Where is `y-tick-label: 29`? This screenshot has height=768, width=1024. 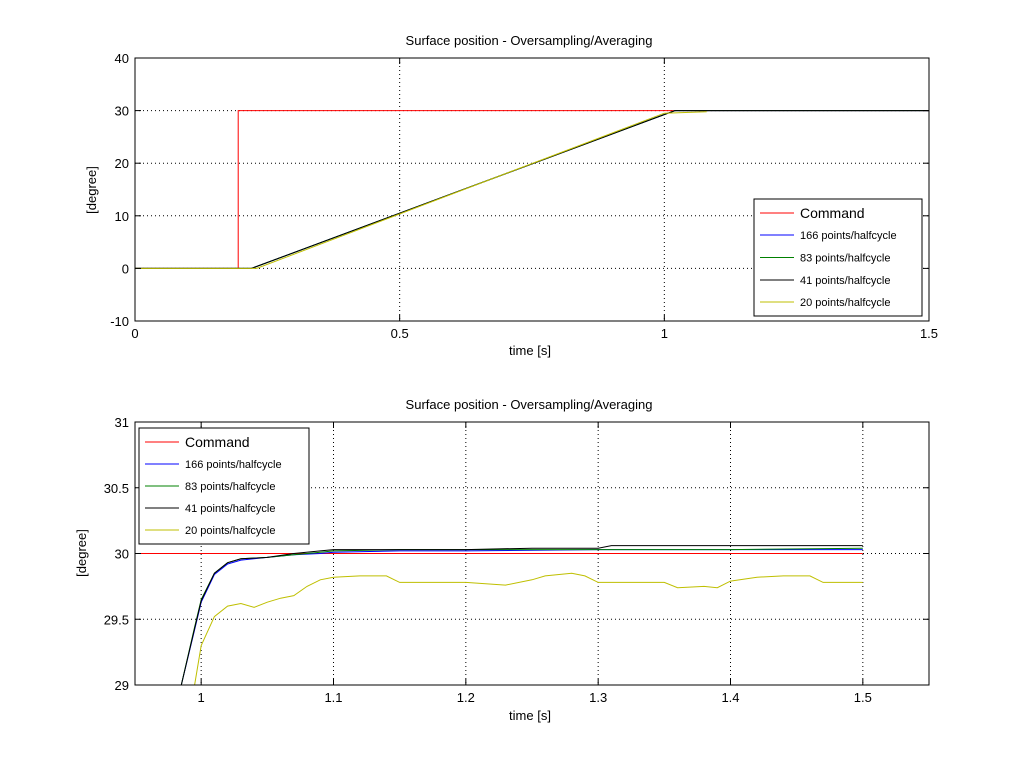
y-tick-label: 29 is located at coordinates (122, 685).